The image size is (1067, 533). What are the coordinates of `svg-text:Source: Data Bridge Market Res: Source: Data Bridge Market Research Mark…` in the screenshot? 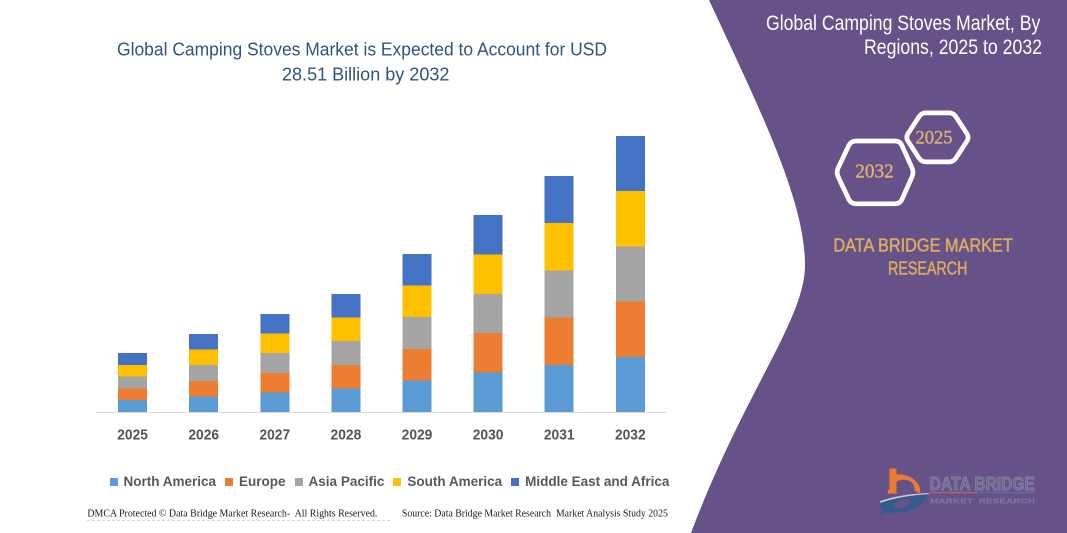 It's located at (535, 514).